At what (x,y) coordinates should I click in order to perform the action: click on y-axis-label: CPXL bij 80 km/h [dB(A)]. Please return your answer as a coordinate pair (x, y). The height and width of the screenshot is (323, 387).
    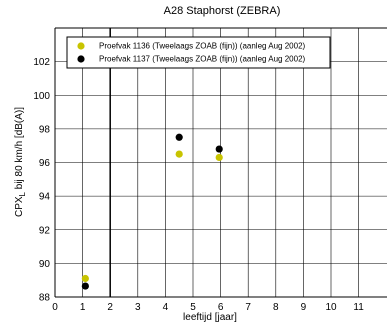
    Looking at the image, I should click on (20, 162).